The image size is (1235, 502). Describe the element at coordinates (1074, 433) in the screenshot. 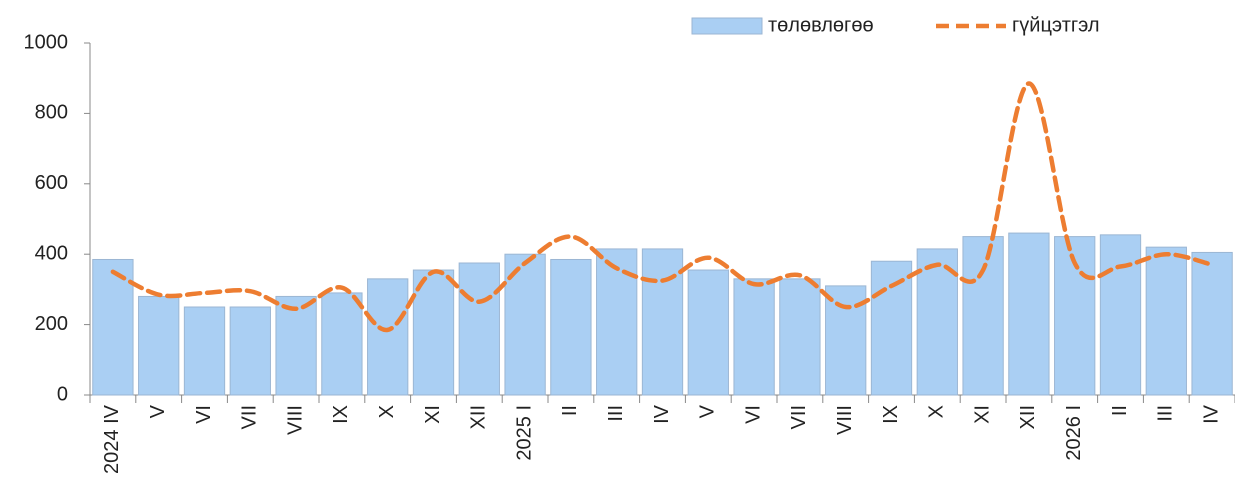

I see `x-tick-label: 2026 I` at that location.